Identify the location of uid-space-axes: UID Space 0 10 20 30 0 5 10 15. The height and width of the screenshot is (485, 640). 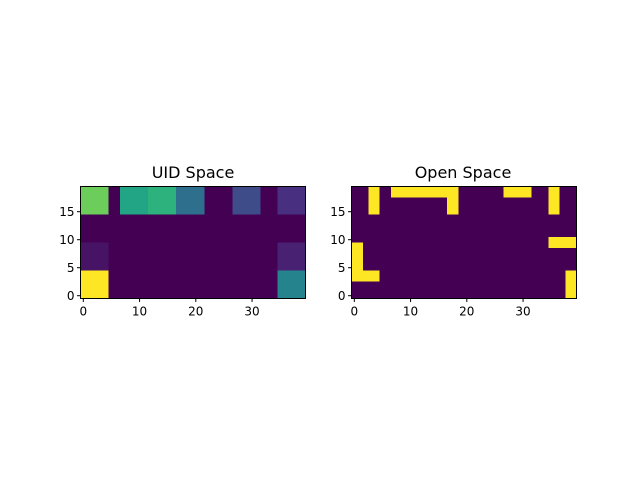
(182, 241).